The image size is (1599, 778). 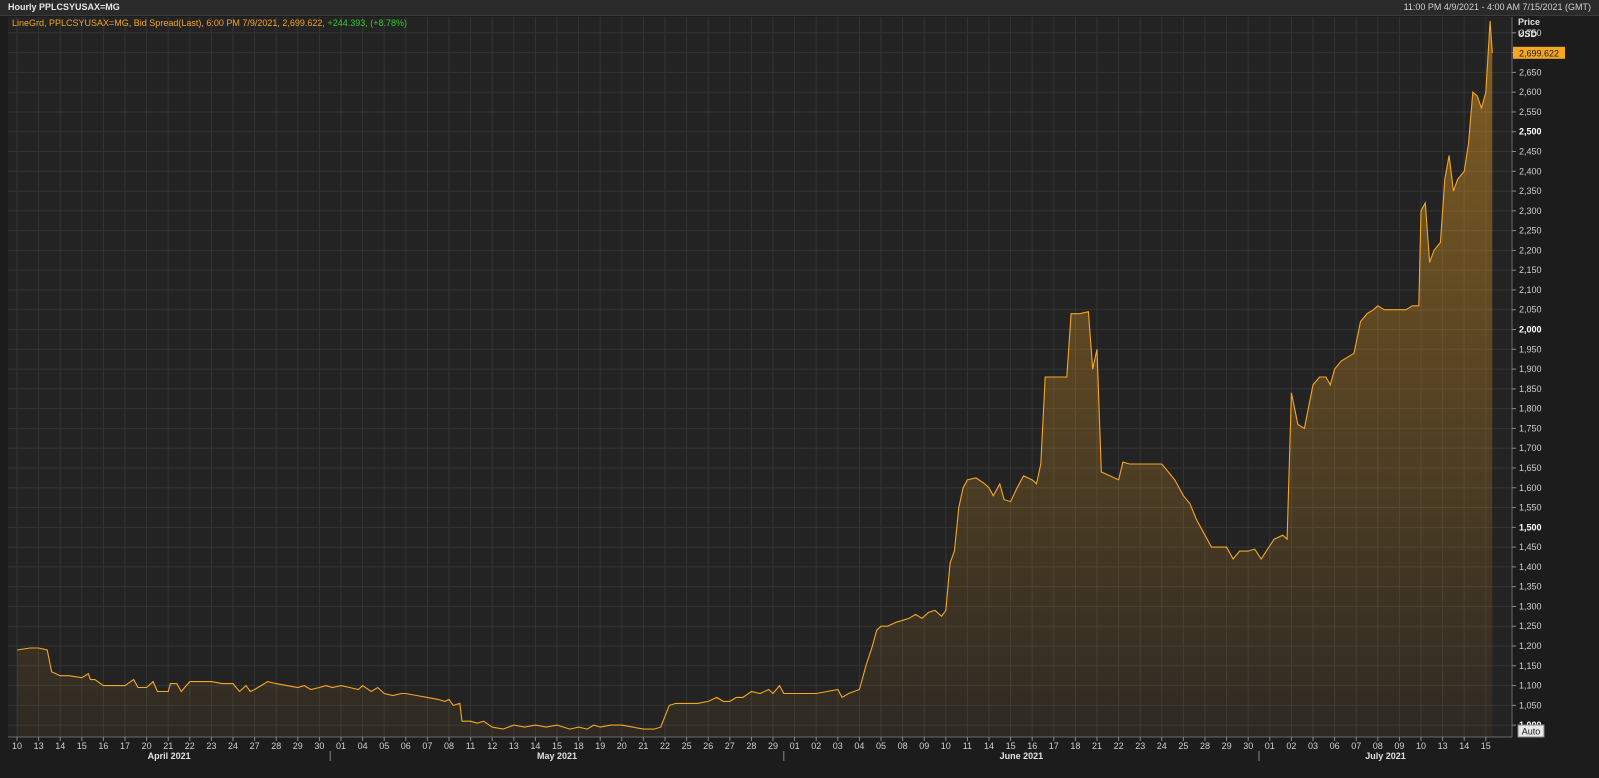 What do you see at coordinates (1530, 310) in the screenshot?
I see `y-tick-label: 2,050` at bounding box center [1530, 310].